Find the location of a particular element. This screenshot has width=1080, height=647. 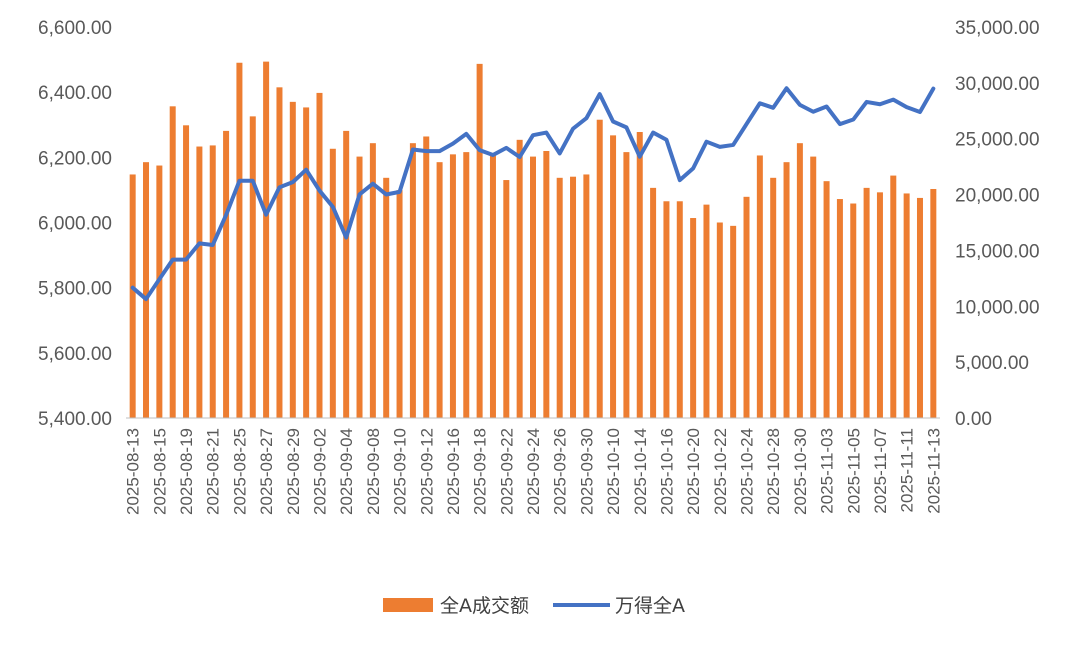

y-left-tick-label: 6,000.00 is located at coordinates (75, 224).